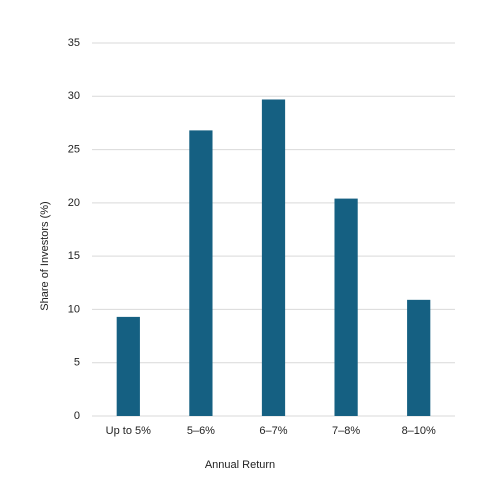 This screenshot has width=480, height=499. What do you see at coordinates (273, 431) in the screenshot?
I see `x-tick-label: 6–7%` at bounding box center [273, 431].